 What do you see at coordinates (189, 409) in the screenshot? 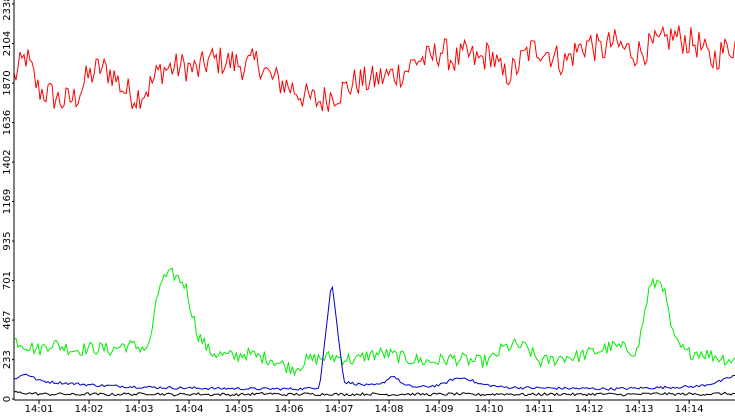
I see `x-tick-label: 14:04` at bounding box center [189, 409].